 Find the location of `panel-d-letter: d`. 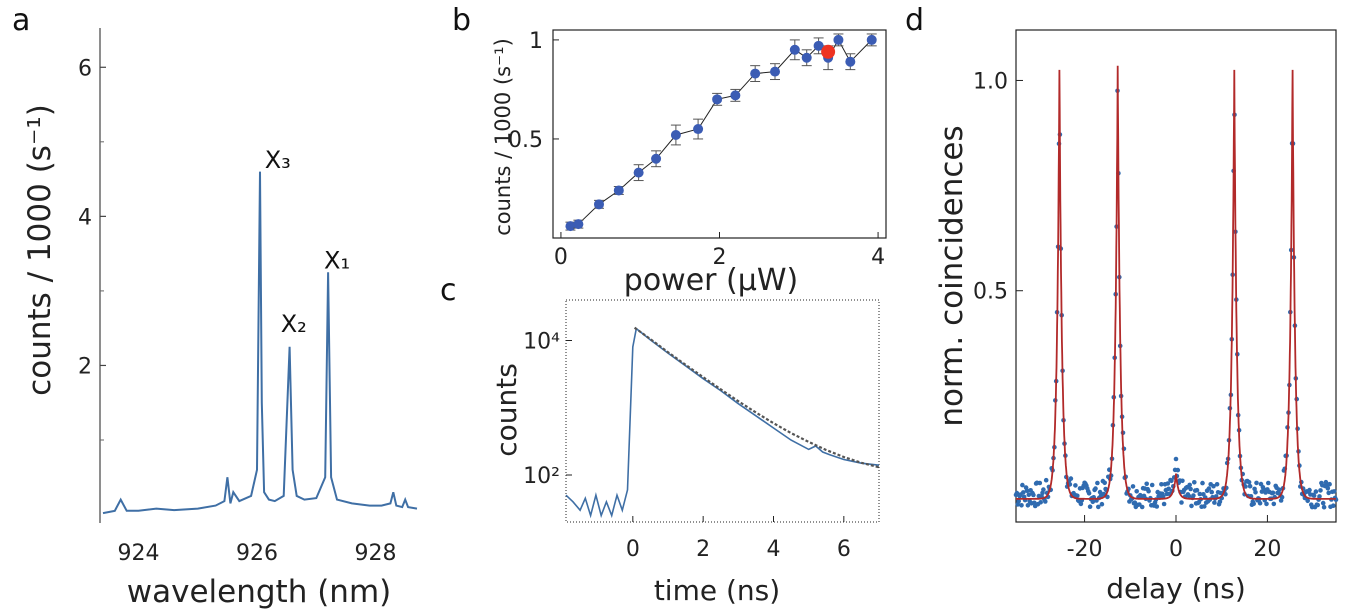

panel-d-letter: d is located at coordinates (914, 20).